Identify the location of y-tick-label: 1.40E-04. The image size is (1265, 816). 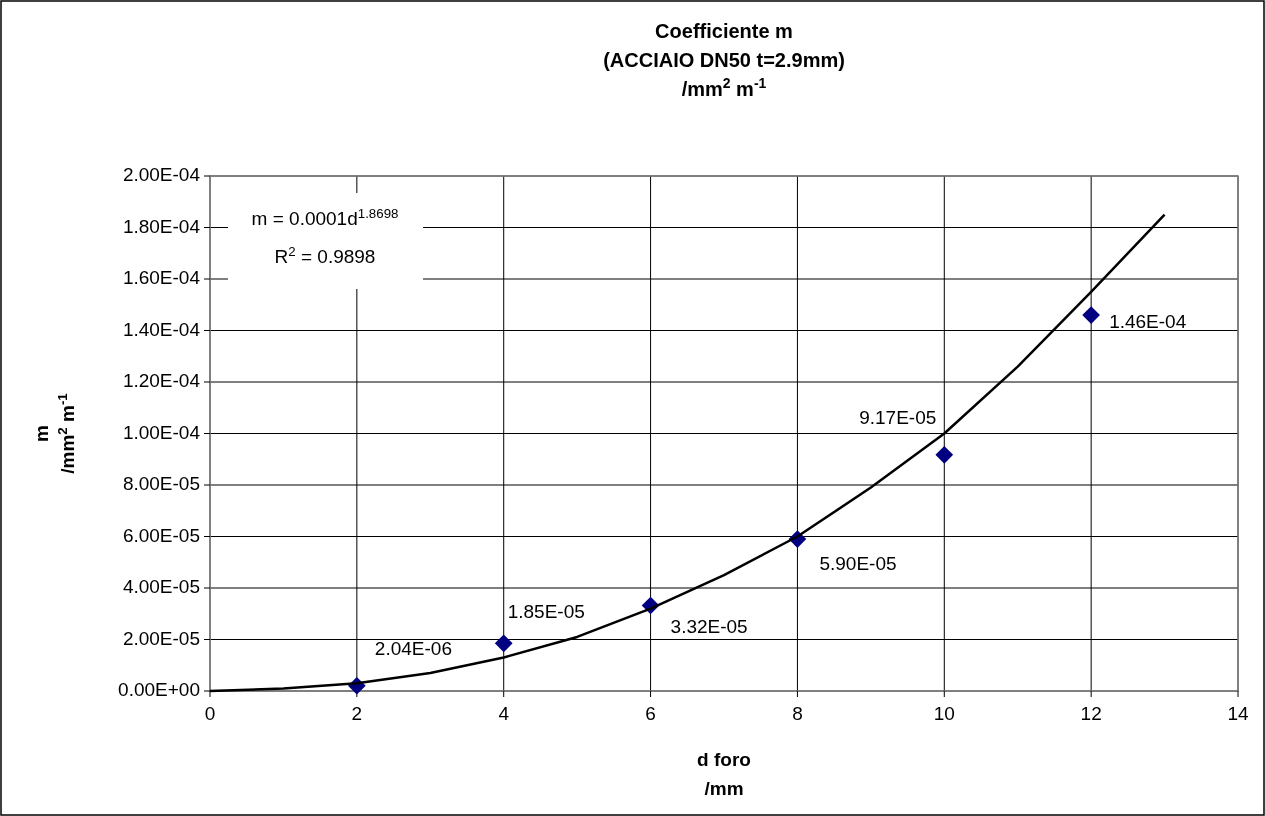
(161, 329).